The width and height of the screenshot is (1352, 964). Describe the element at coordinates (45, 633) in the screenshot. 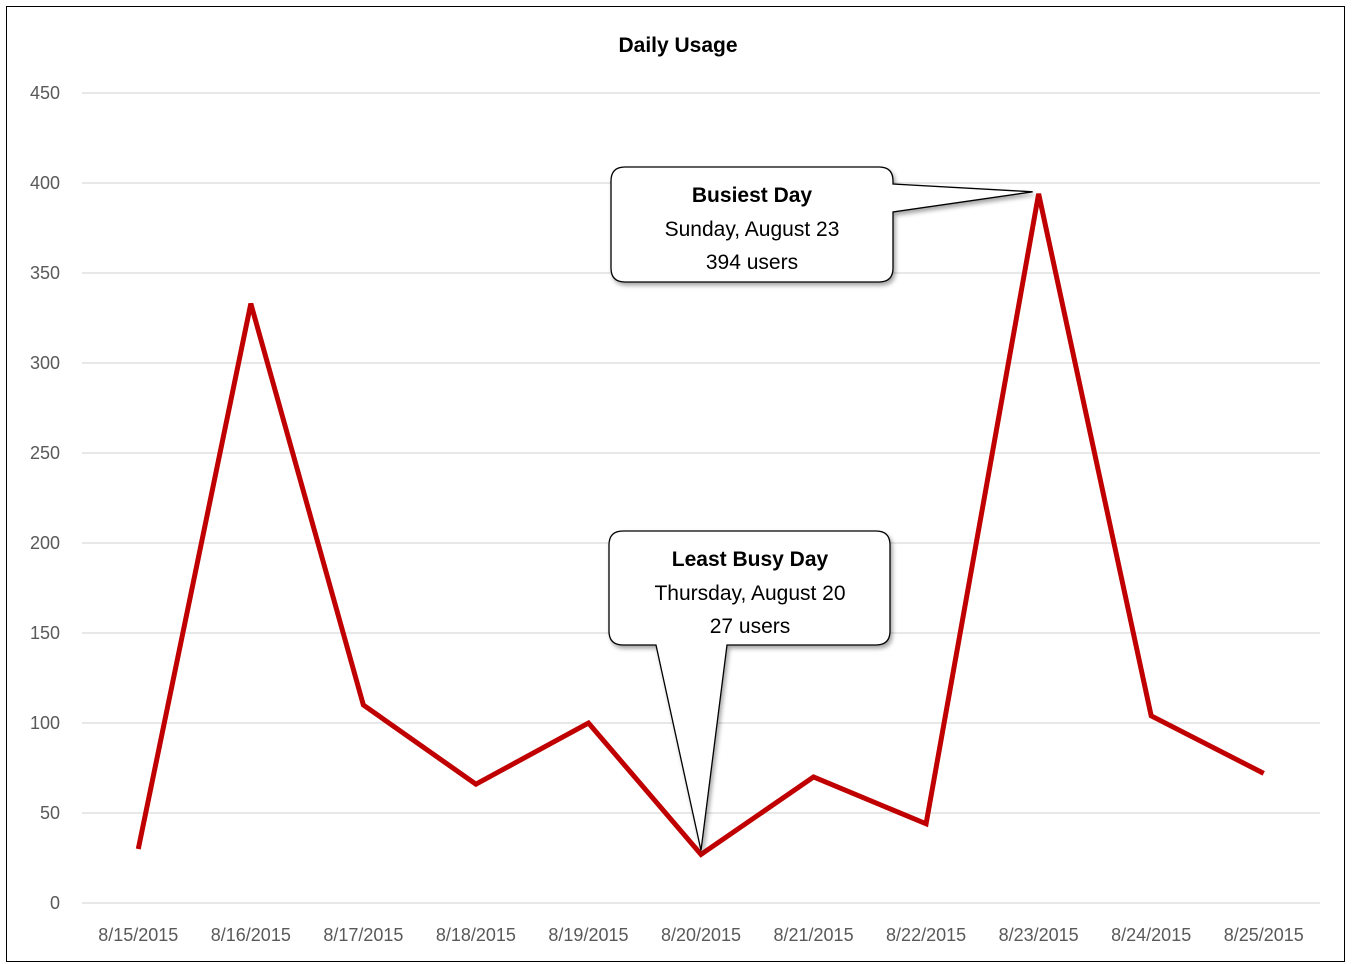

I see `y-tick-label: 150` at that location.